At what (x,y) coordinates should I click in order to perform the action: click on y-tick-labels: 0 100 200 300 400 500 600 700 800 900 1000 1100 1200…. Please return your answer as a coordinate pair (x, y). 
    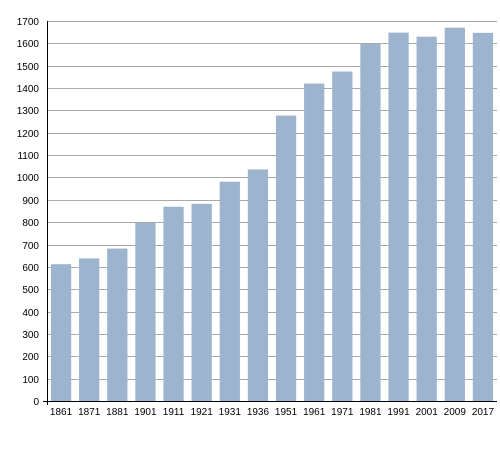
    Looking at the image, I should click on (28, 212).